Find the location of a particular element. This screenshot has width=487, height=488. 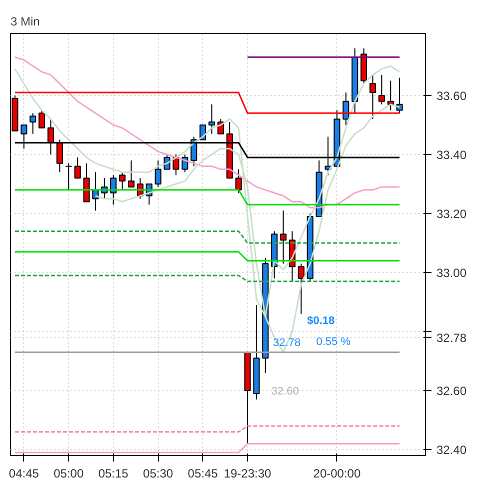

y-tick-label: 33.60 is located at coordinates (451, 95).